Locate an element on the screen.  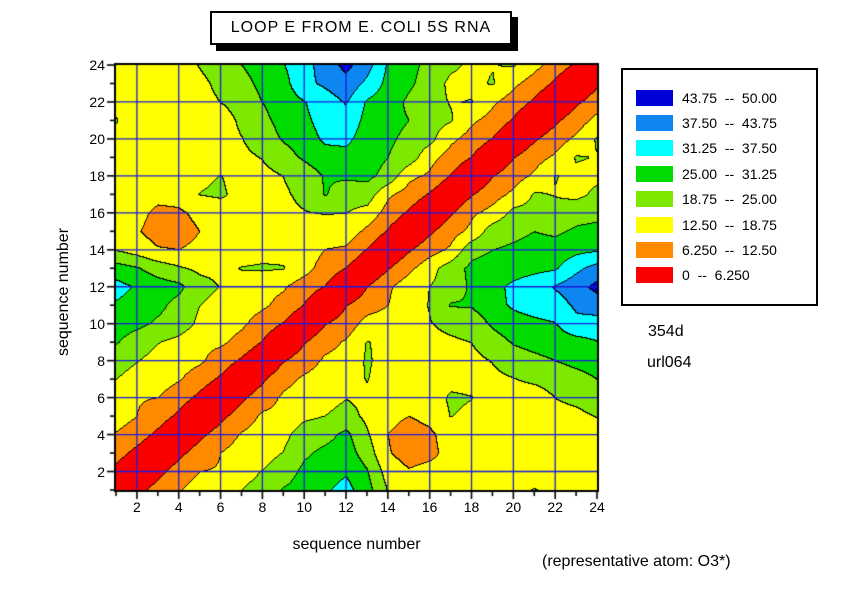
x-tick-label: 18 is located at coordinates (471, 507).